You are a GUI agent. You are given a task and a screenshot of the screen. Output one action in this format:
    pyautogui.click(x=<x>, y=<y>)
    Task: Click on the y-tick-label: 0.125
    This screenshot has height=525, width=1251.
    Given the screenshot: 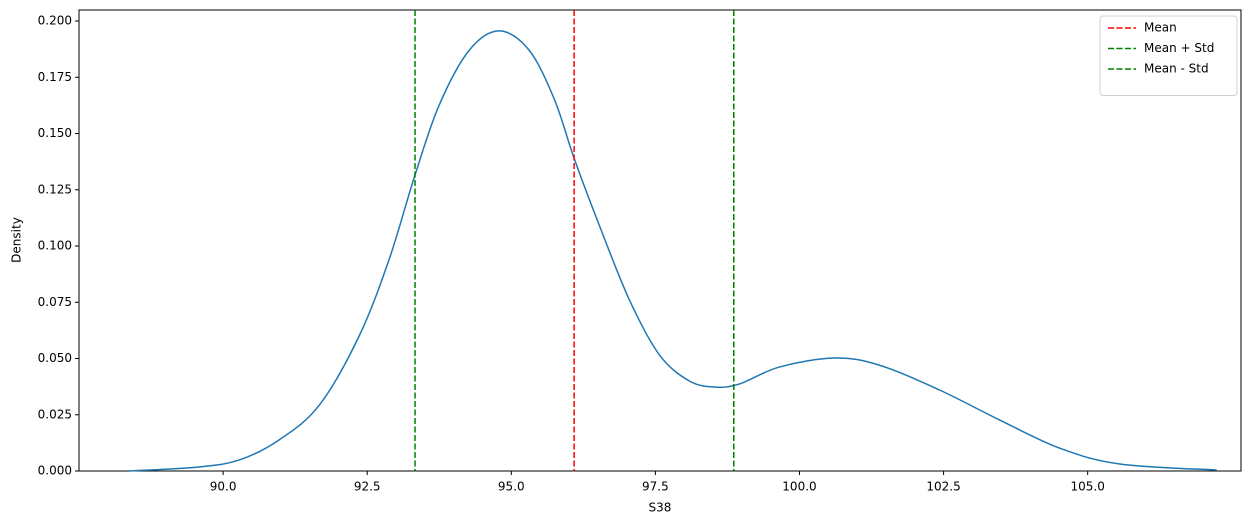 What is the action you would take?
    pyautogui.click(x=55, y=189)
    